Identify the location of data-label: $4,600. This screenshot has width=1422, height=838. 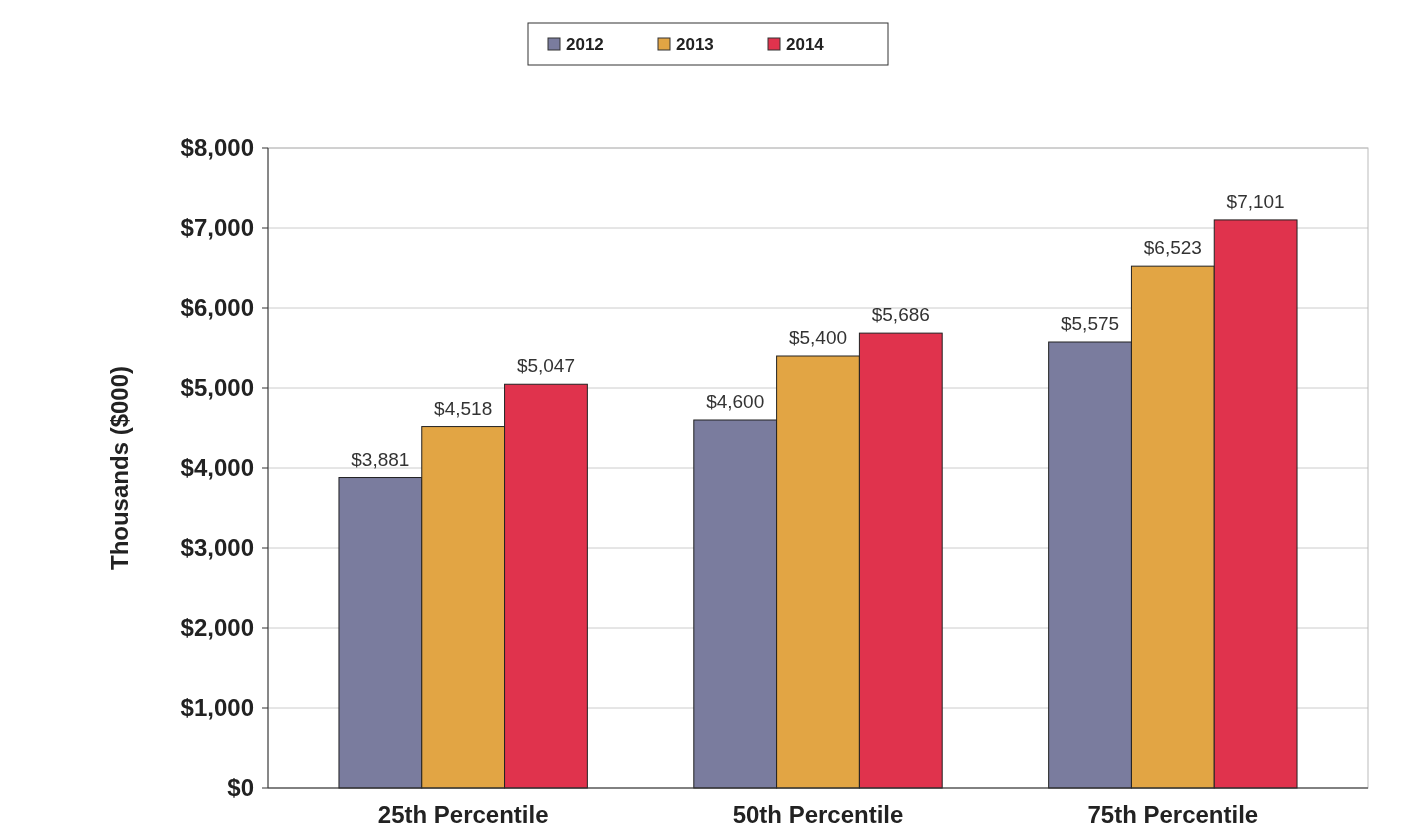
(735, 401).